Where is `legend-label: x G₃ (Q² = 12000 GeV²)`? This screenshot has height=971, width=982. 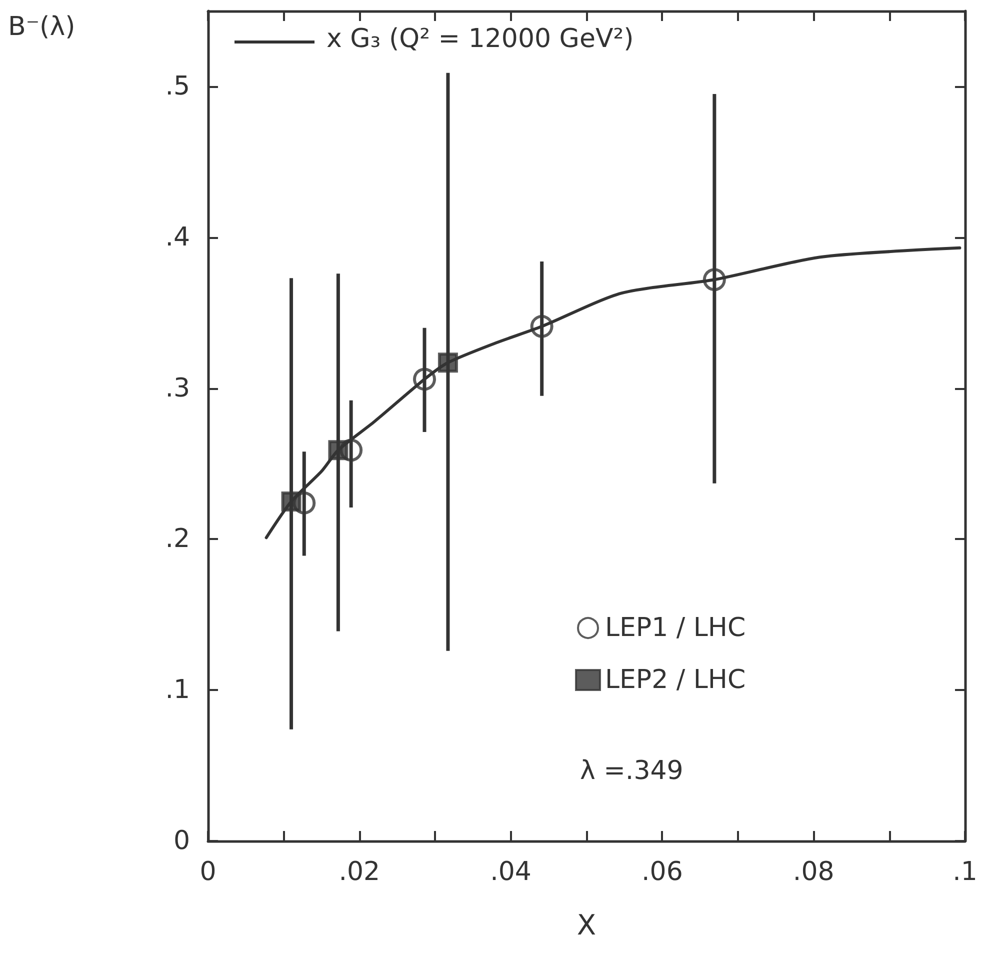
legend-label: x G₃ (Q² = 12000 GeV²) is located at coordinates (480, 39).